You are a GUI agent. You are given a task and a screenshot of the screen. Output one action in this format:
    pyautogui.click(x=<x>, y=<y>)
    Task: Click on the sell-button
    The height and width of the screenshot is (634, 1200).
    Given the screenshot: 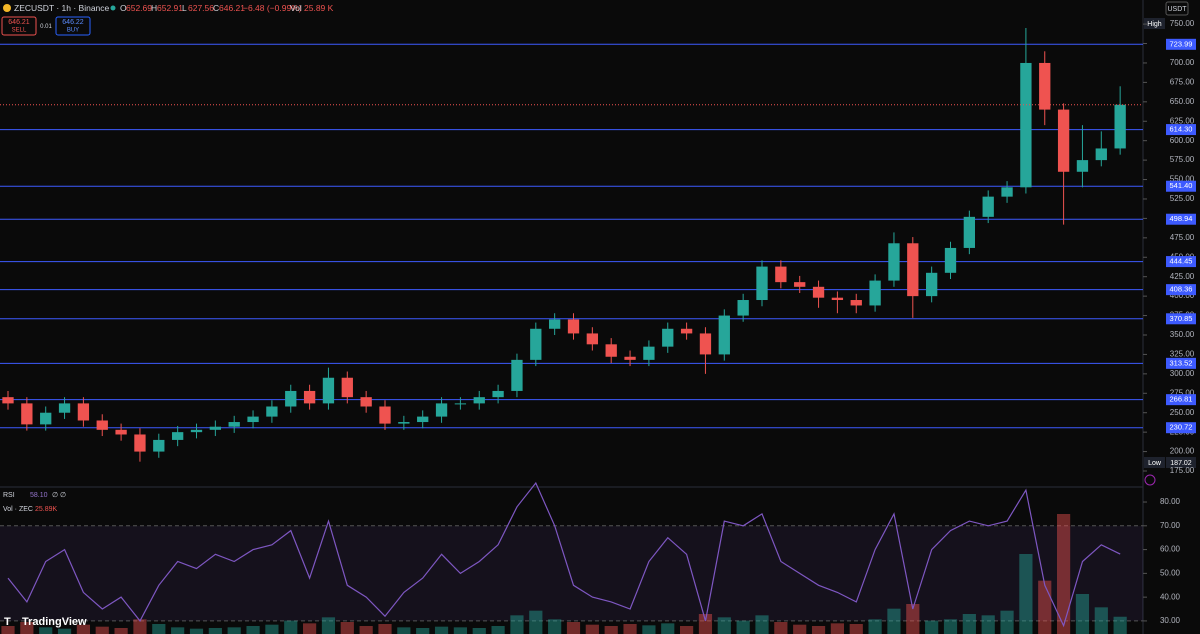 What is the action you would take?
    pyautogui.click(x=19, y=26)
    